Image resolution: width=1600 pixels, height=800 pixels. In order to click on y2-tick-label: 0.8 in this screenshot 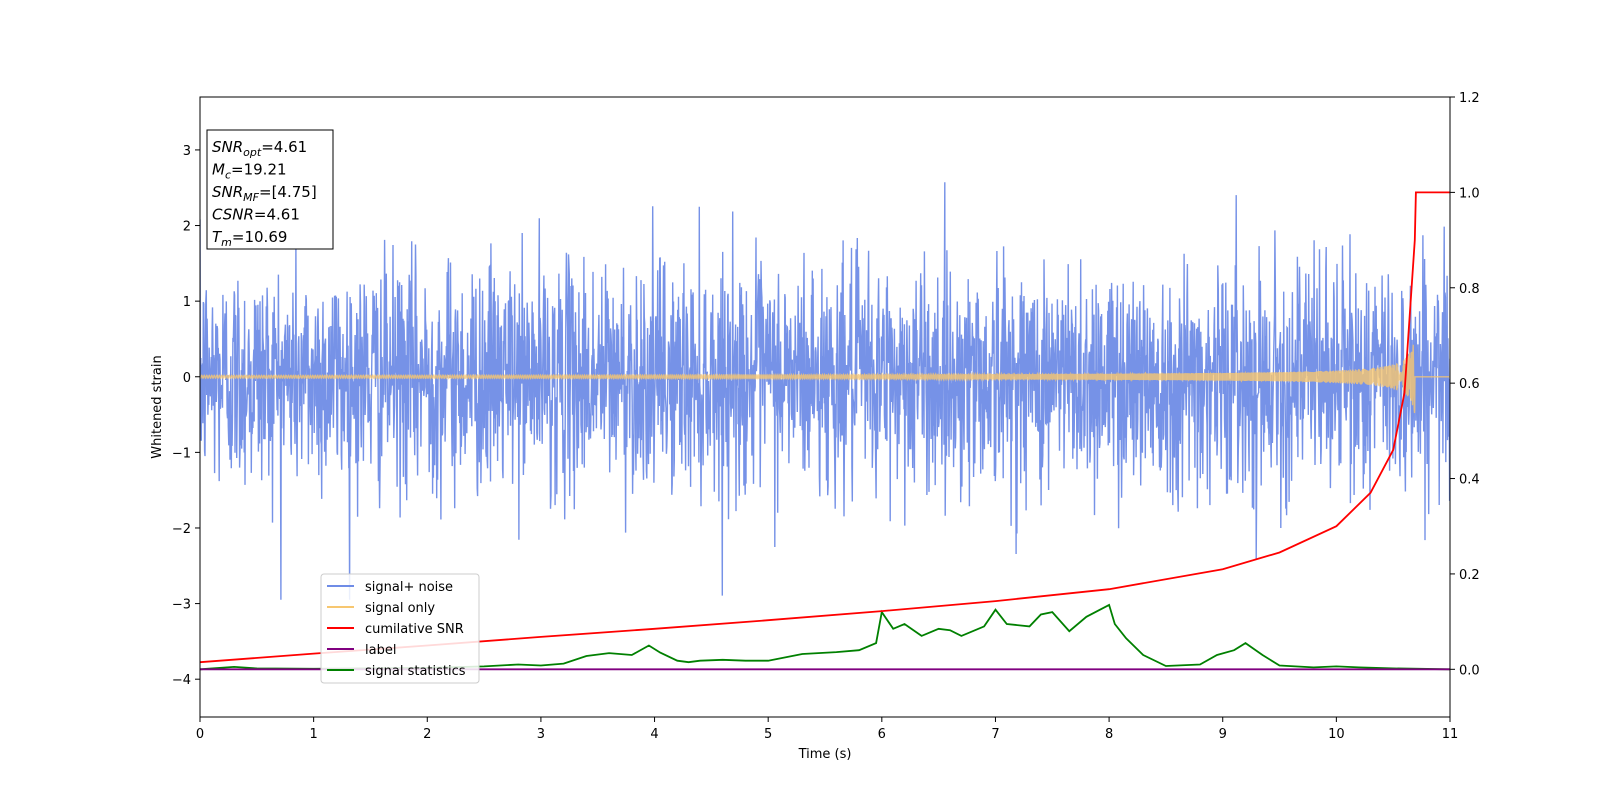, I will do `click(1469, 289)`.